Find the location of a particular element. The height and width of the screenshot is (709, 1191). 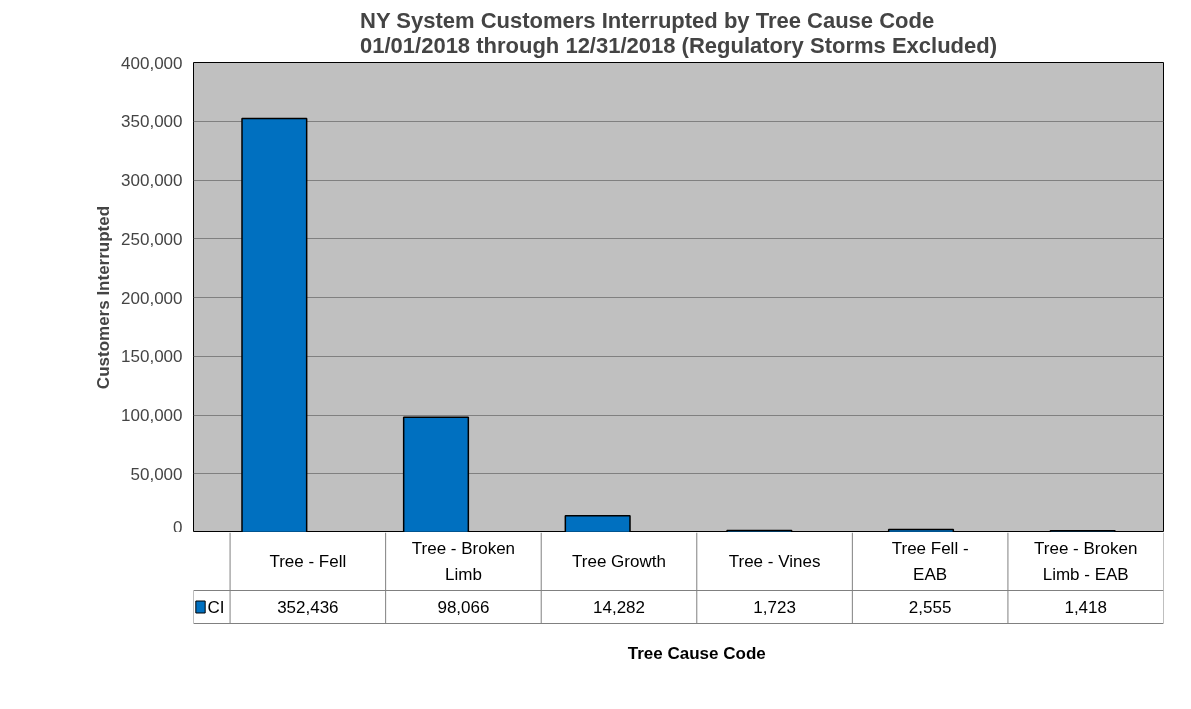

y-tick-label: 0 is located at coordinates (178, 527).